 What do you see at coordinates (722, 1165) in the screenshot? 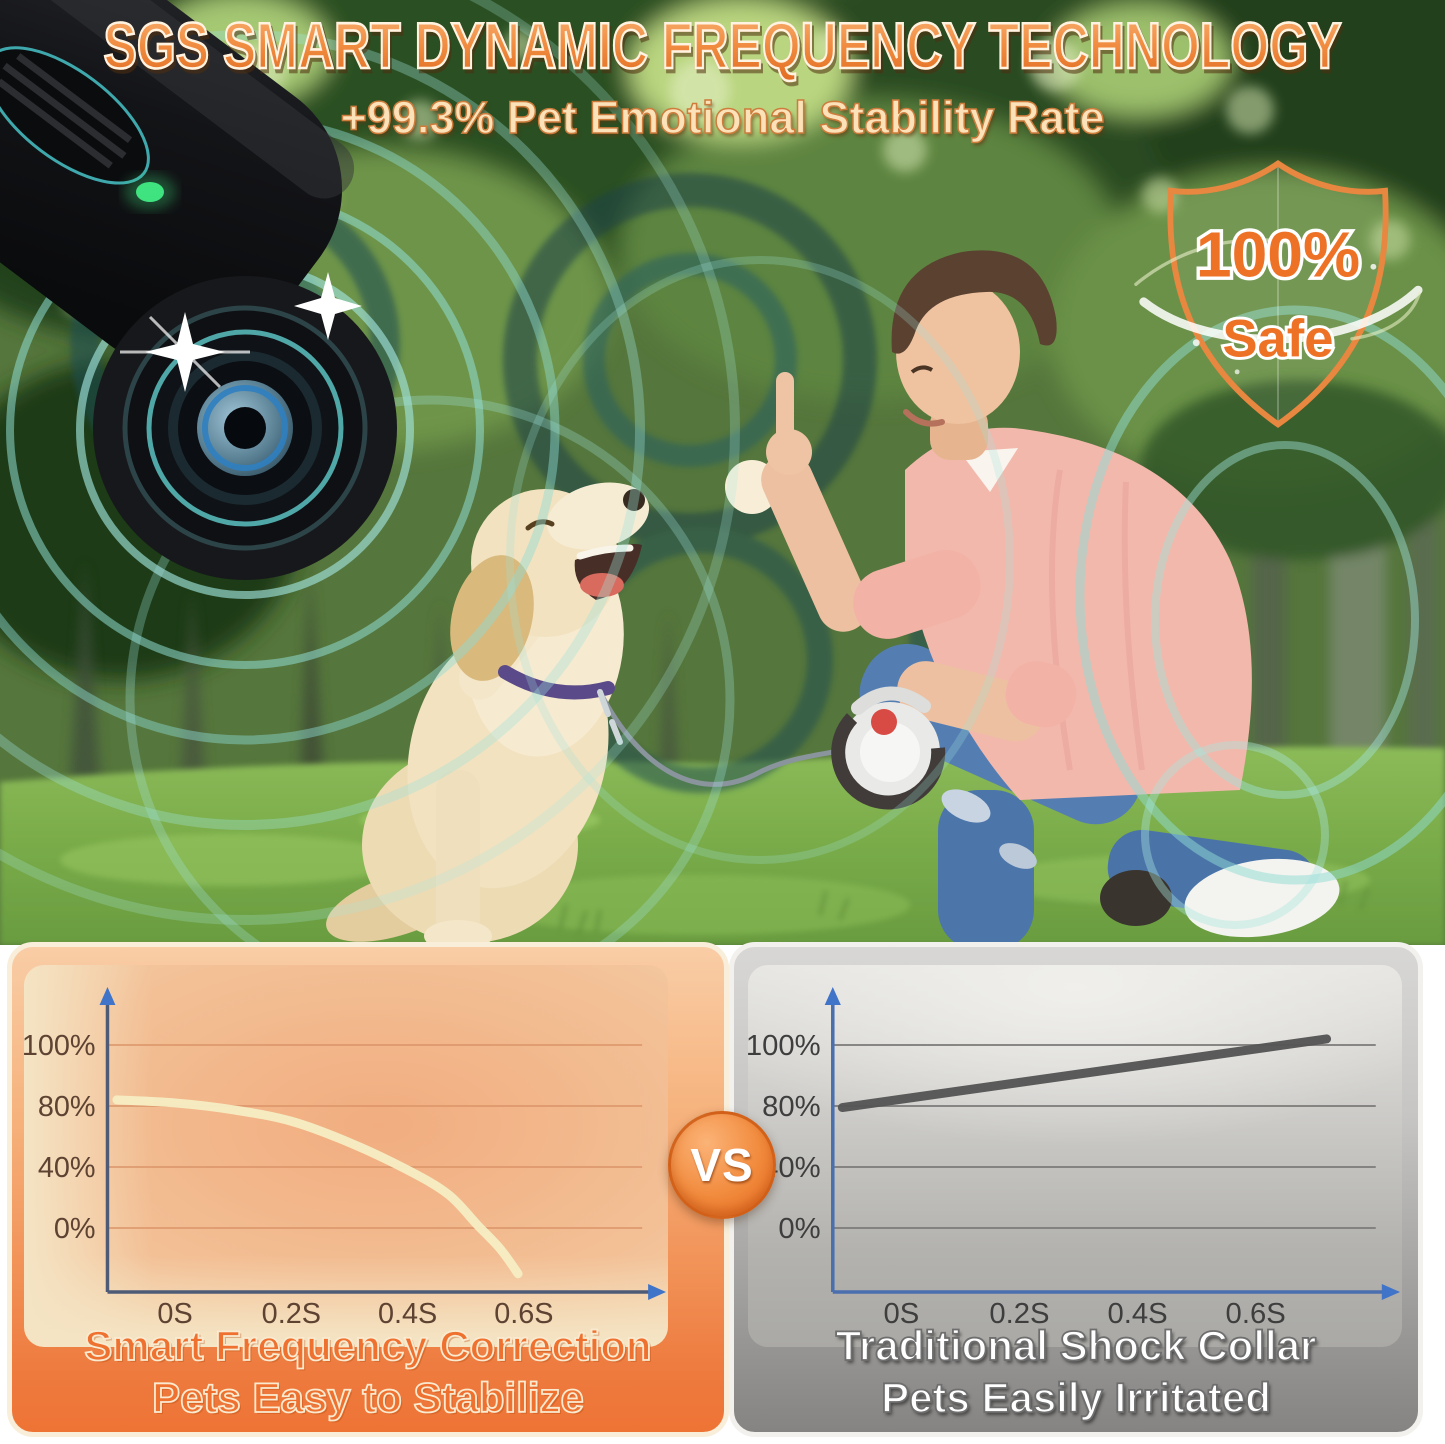
I see `vs-badge: VS` at bounding box center [722, 1165].